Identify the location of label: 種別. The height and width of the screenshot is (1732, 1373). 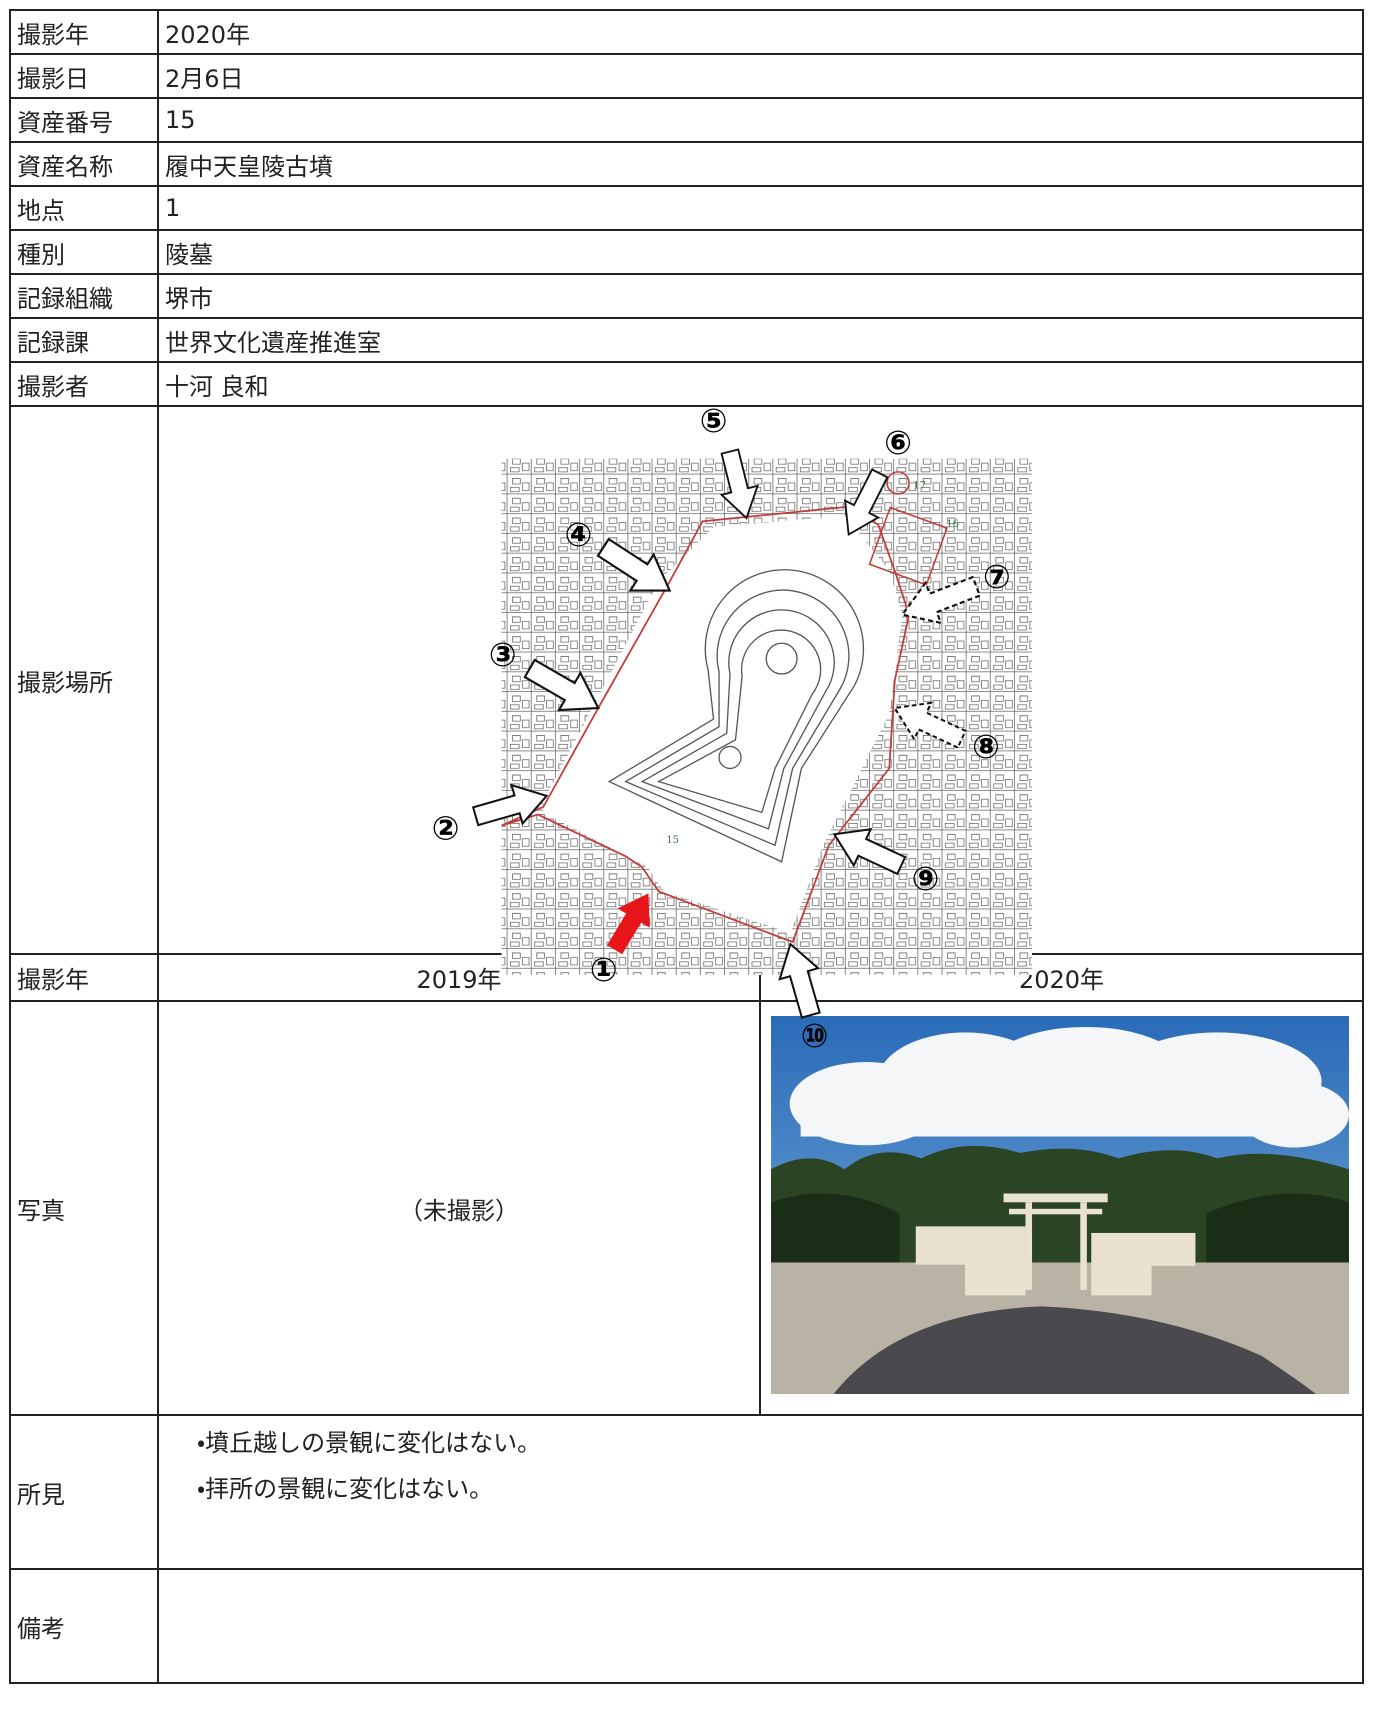
(84, 252).